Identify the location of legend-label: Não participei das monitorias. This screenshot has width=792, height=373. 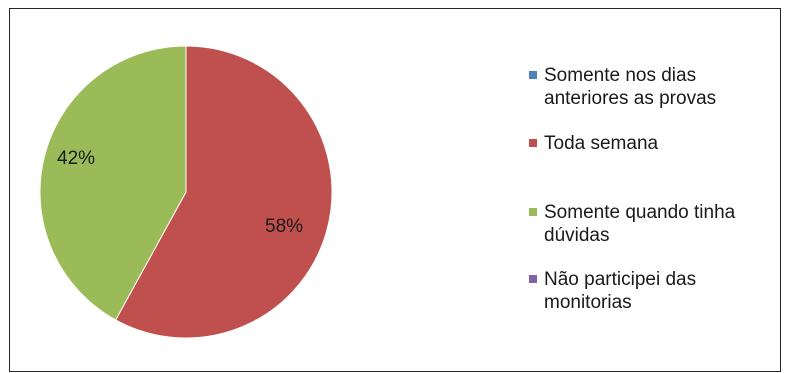
(620, 291).